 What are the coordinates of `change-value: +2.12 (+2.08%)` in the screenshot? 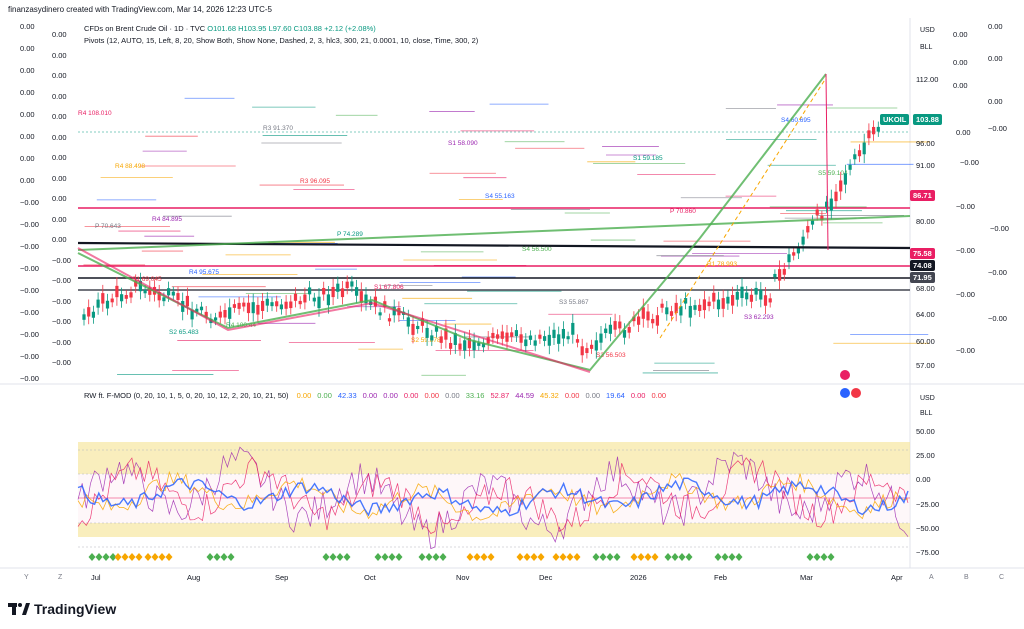 It's located at (350, 28).